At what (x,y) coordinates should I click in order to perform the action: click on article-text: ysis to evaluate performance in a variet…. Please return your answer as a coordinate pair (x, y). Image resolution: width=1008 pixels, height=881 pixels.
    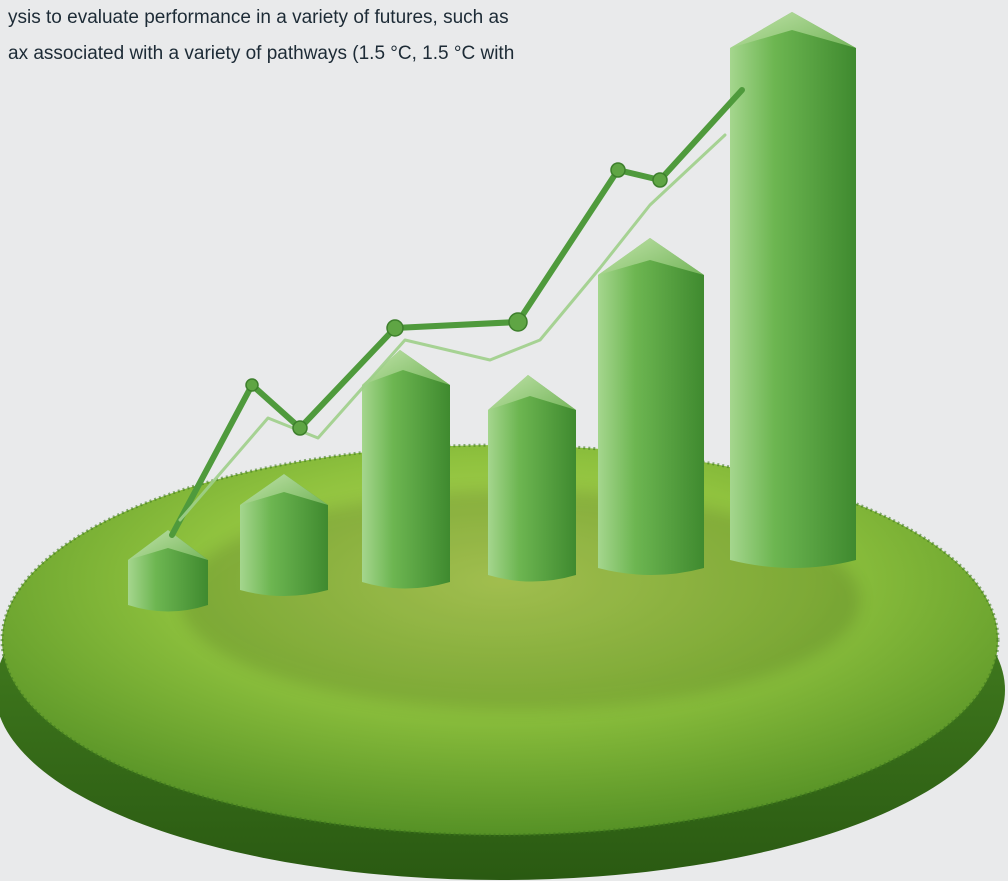
    Looking at the image, I should click on (350, 55).